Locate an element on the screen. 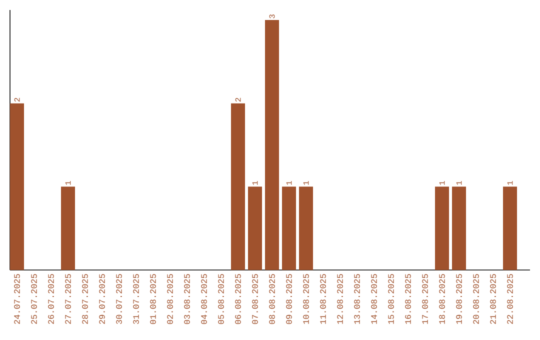 The image size is (540, 340). x-tick-label: 28.07.2025 is located at coordinates (85, 299).